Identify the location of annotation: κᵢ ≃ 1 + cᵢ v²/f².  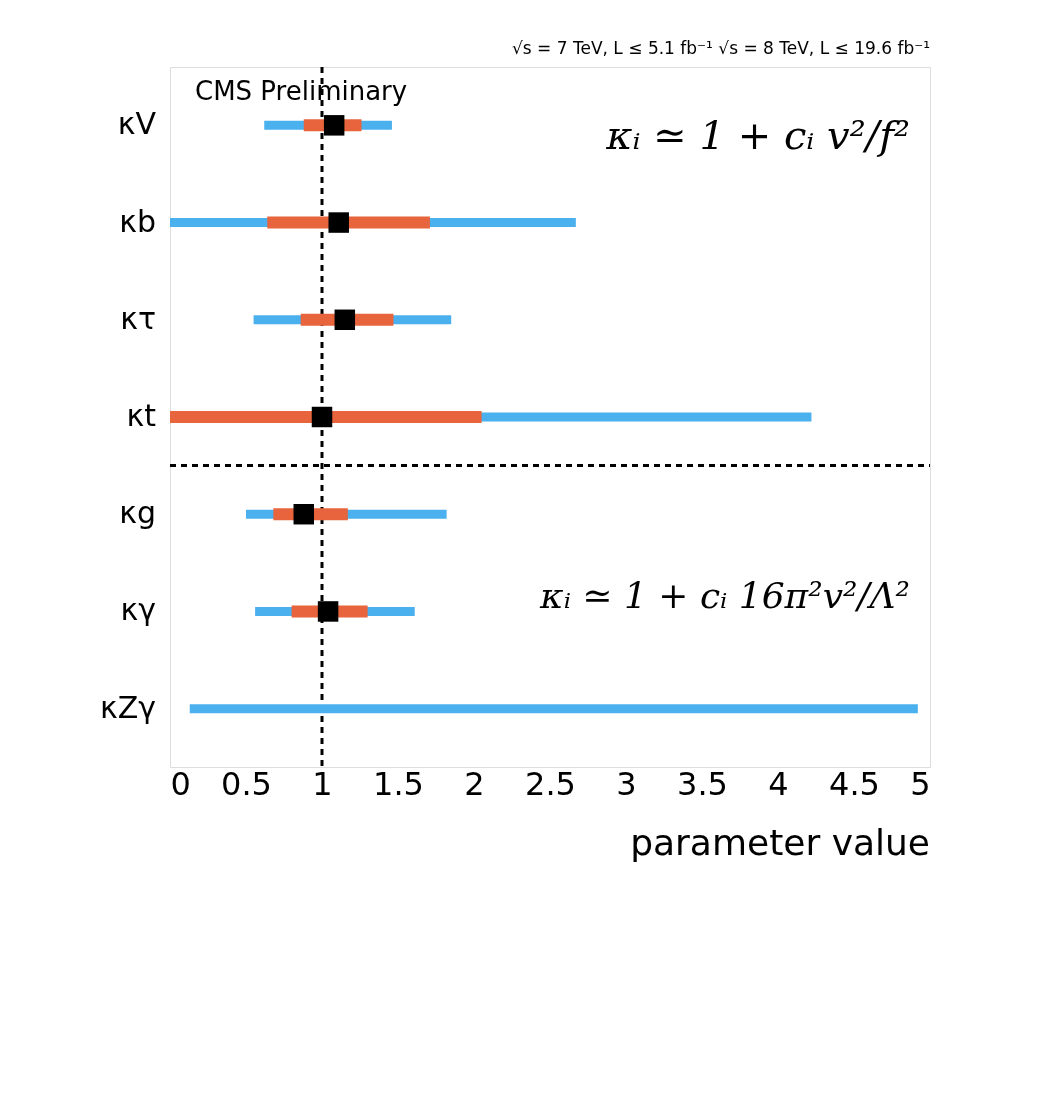
(757, 135).